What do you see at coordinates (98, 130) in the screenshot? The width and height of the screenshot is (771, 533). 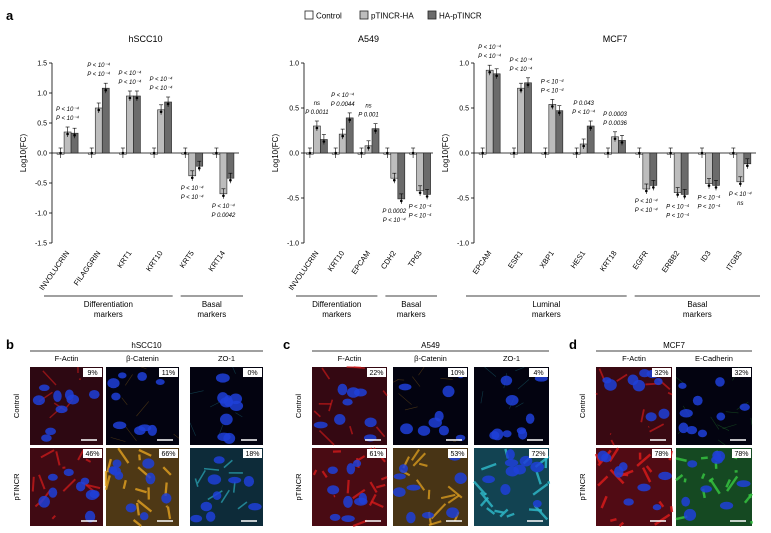 I see `bar-filaggrin-ptincr-ha` at bounding box center [98, 130].